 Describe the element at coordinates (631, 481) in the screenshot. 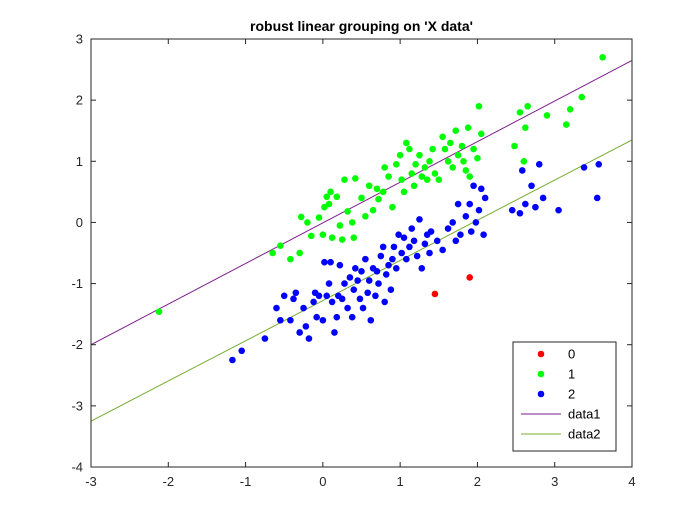

I see `x-tick-label-7: 4` at that location.